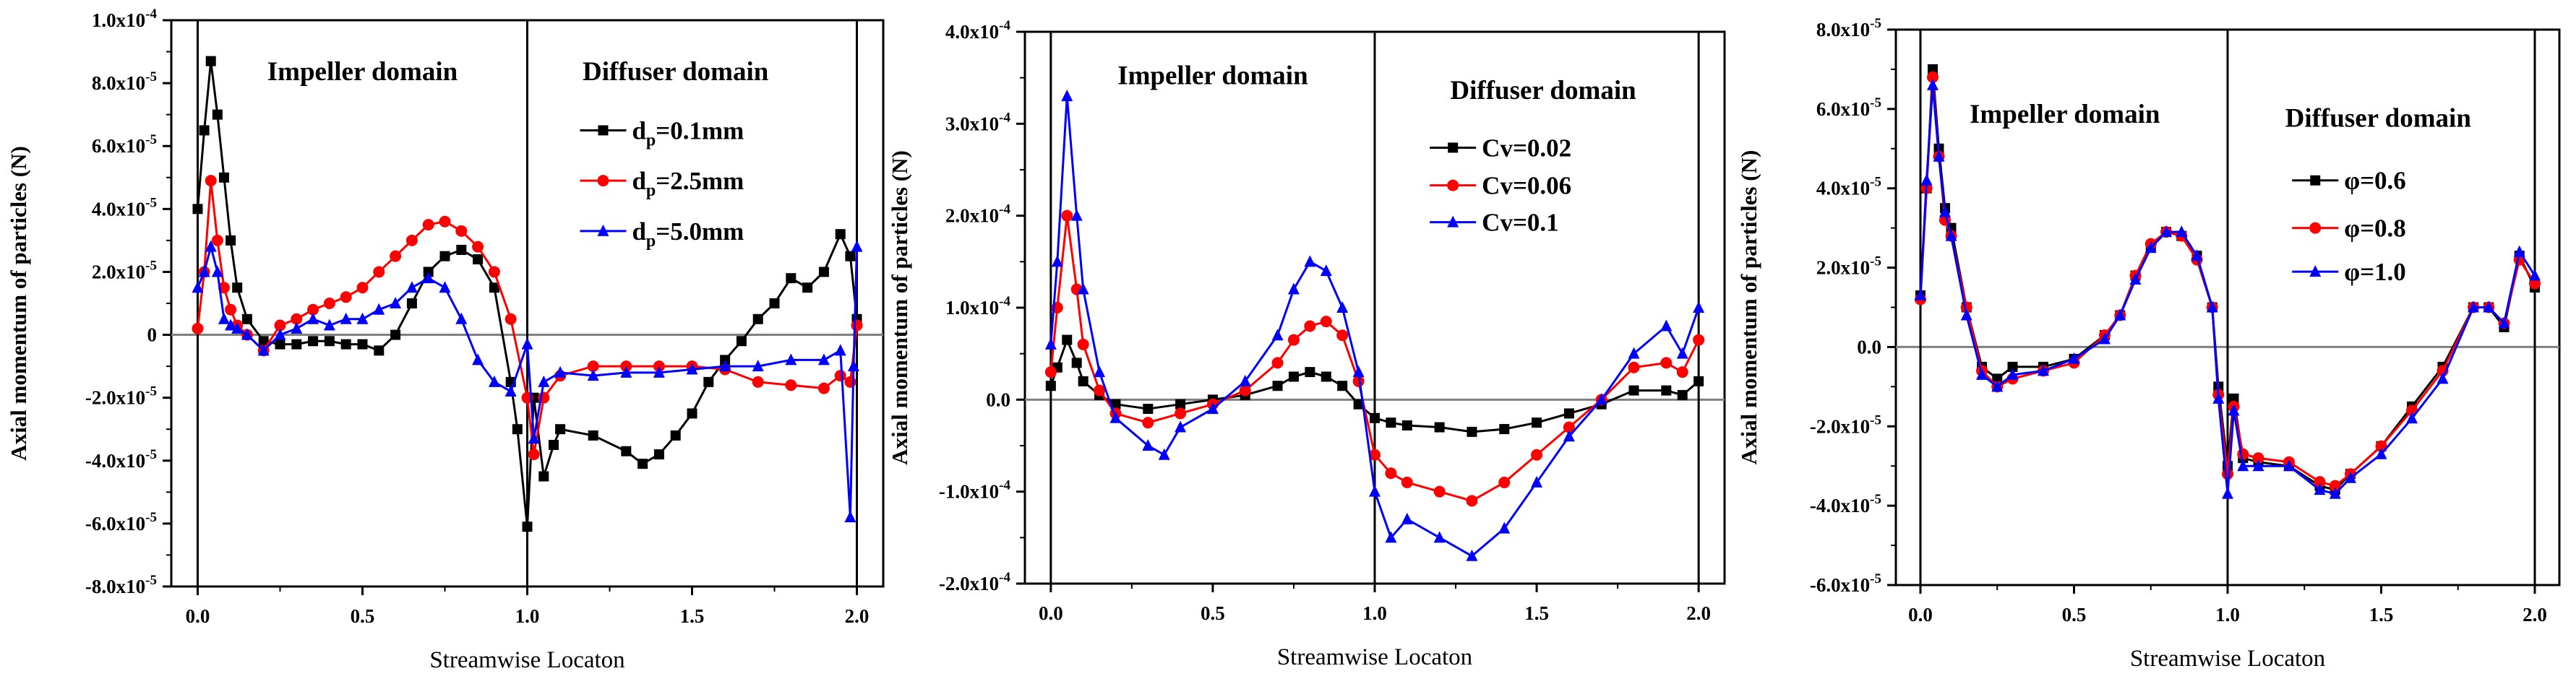  Describe the element at coordinates (1051, 613) in the screenshot. I see `x-tick-label: 0.0` at that location.